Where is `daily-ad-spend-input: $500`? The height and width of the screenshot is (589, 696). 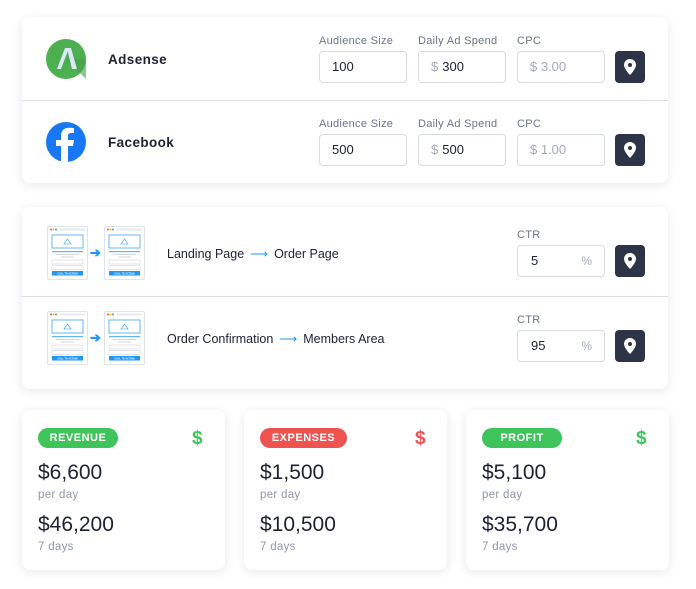
daily-ad-spend-input: $500 is located at coordinates (462, 150).